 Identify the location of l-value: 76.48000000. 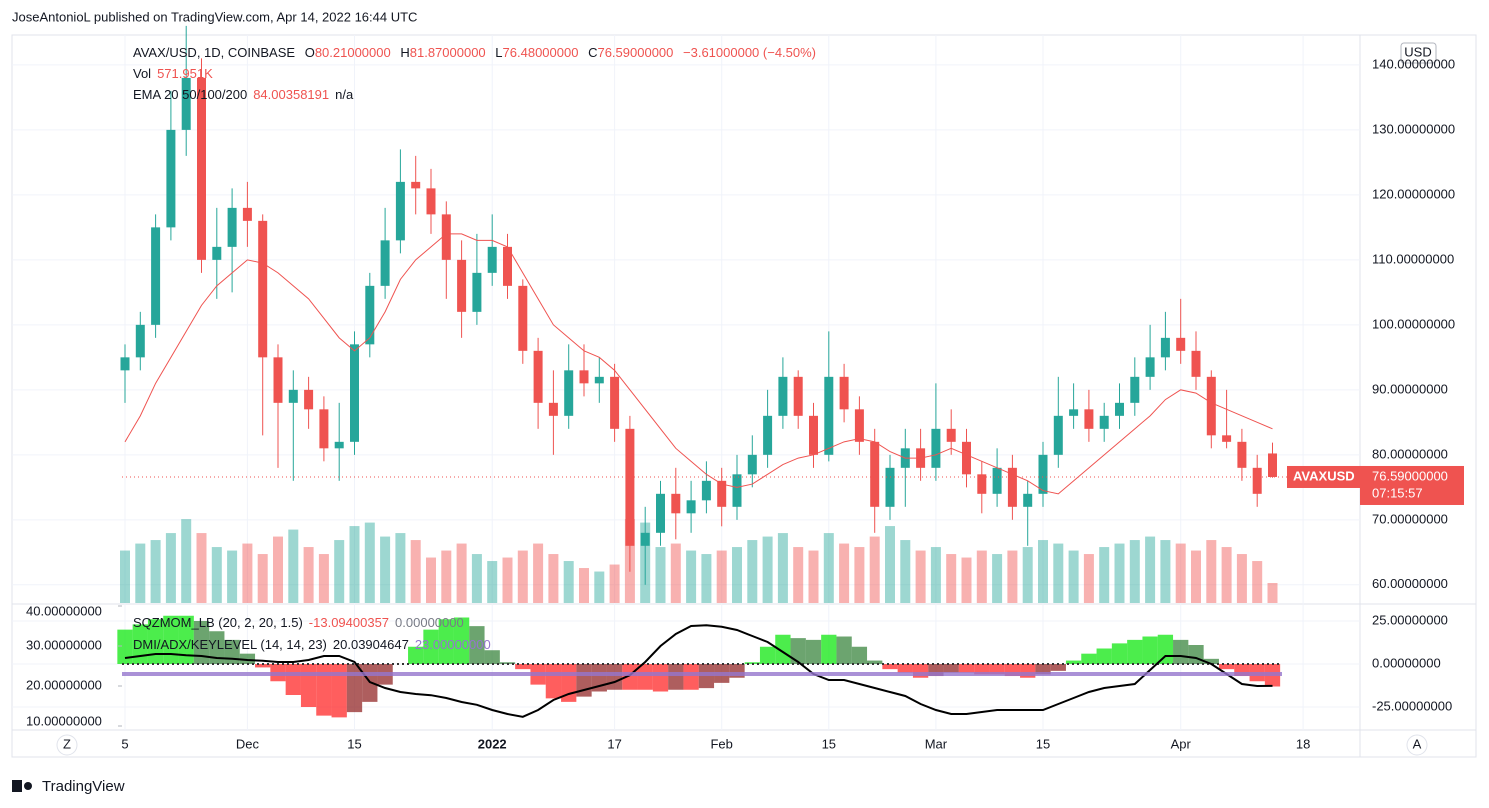
(541, 52).